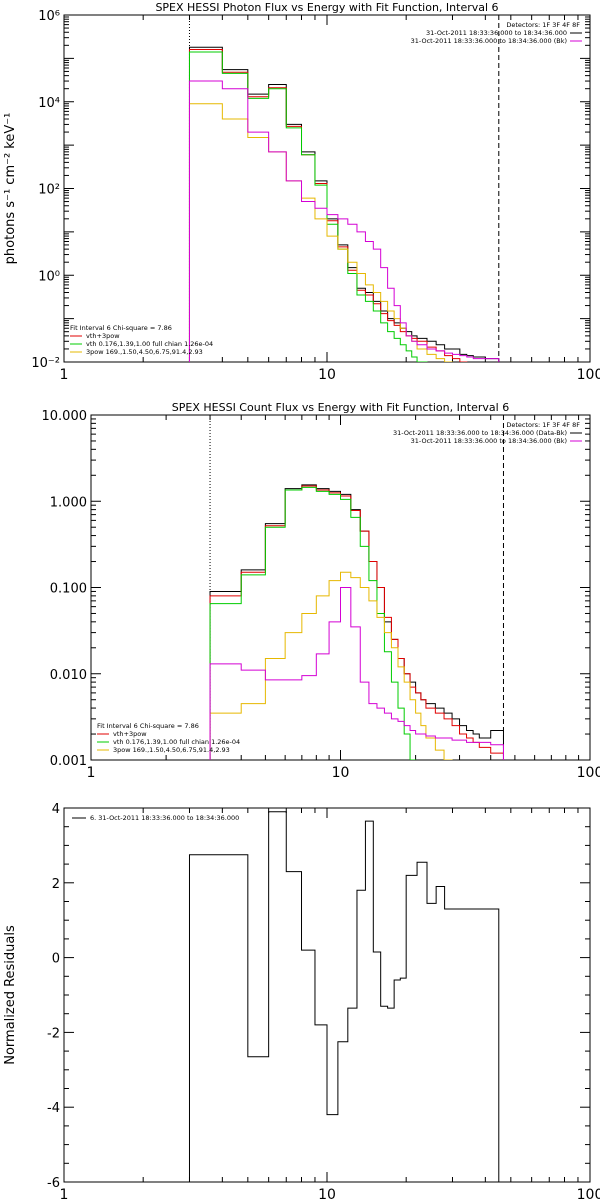 The width and height of the screenshot is (600, 1200). I want to click on y-tick-label: 10.000, so click(65, 416).